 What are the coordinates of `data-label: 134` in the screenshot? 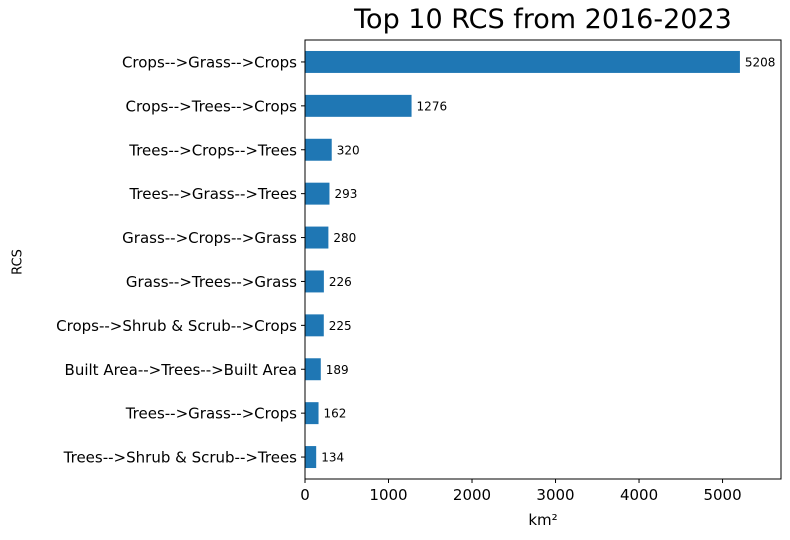 It's located at (332, 458).